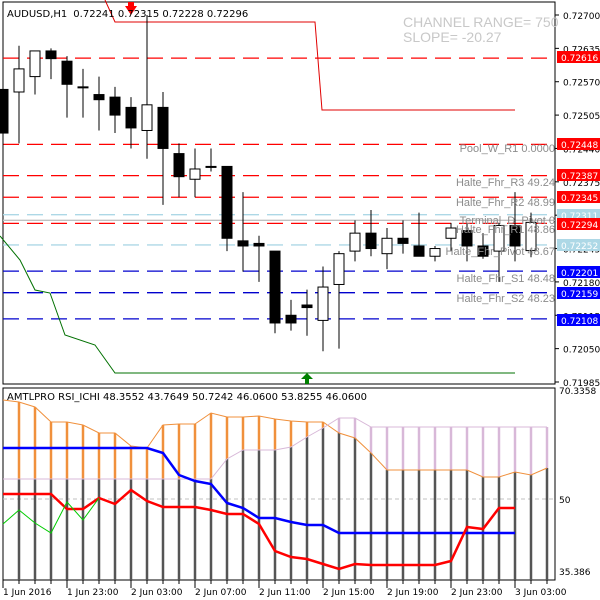 The image size is (600, 600). I want to click on level-label: Halte_Fhr_R2 48.99, so click(505, 203).